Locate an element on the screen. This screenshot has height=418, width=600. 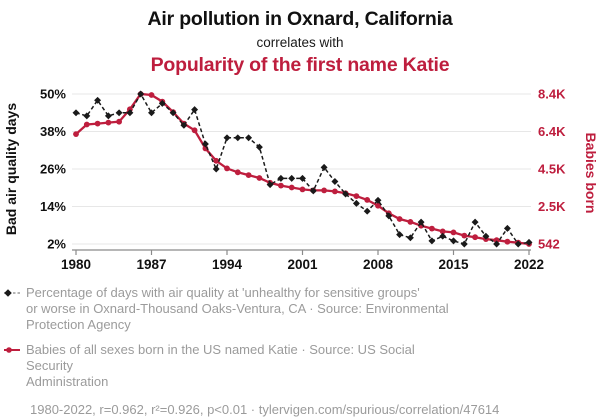
page-title: Air pollution in Oxnard, California is located at coordinates (300, 19).